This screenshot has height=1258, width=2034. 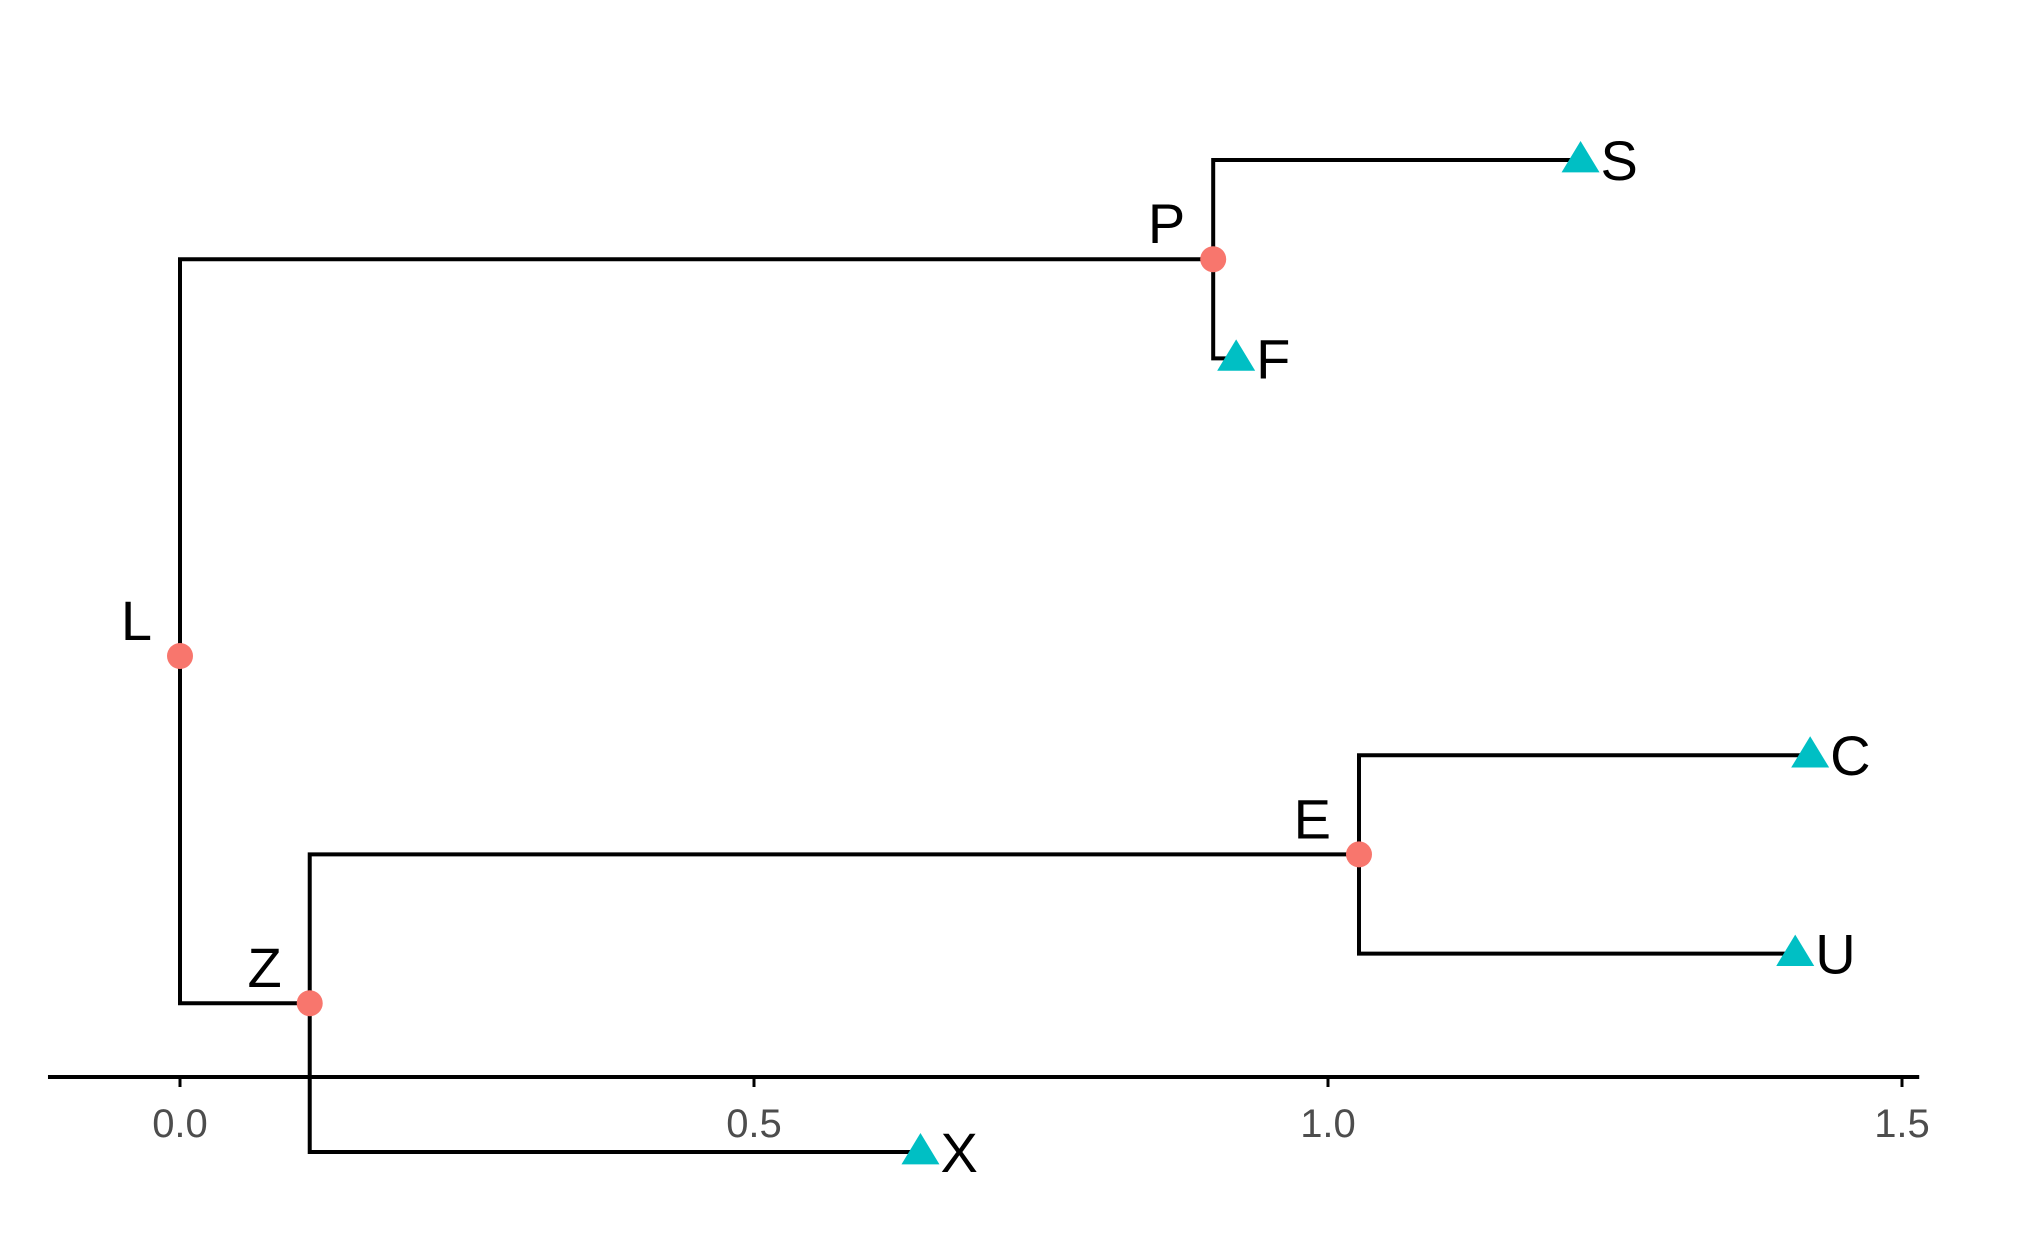 I want to click on node-l-label: L, so click(x=136, y=620).